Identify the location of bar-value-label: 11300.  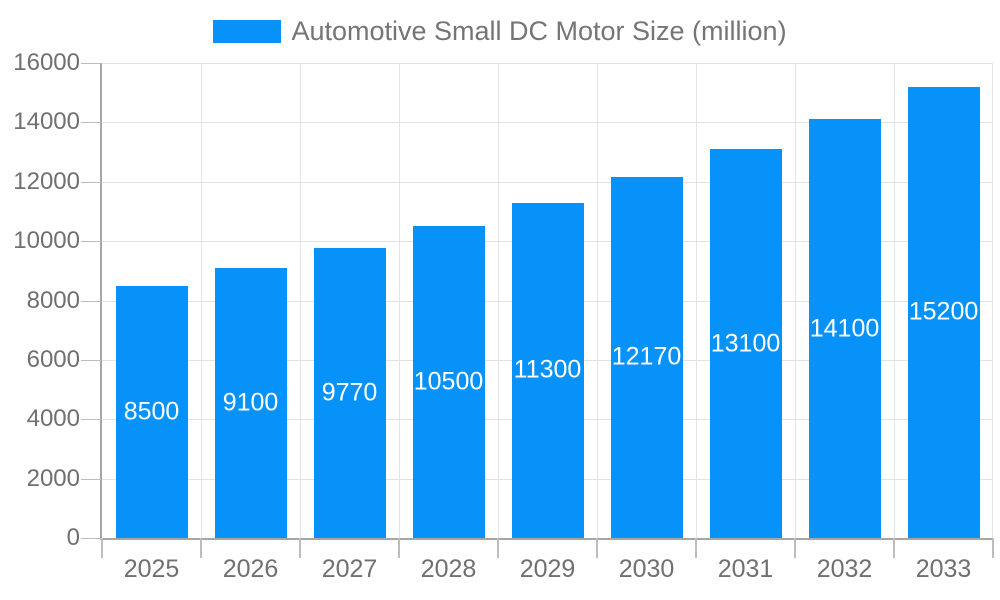
(547, 369).